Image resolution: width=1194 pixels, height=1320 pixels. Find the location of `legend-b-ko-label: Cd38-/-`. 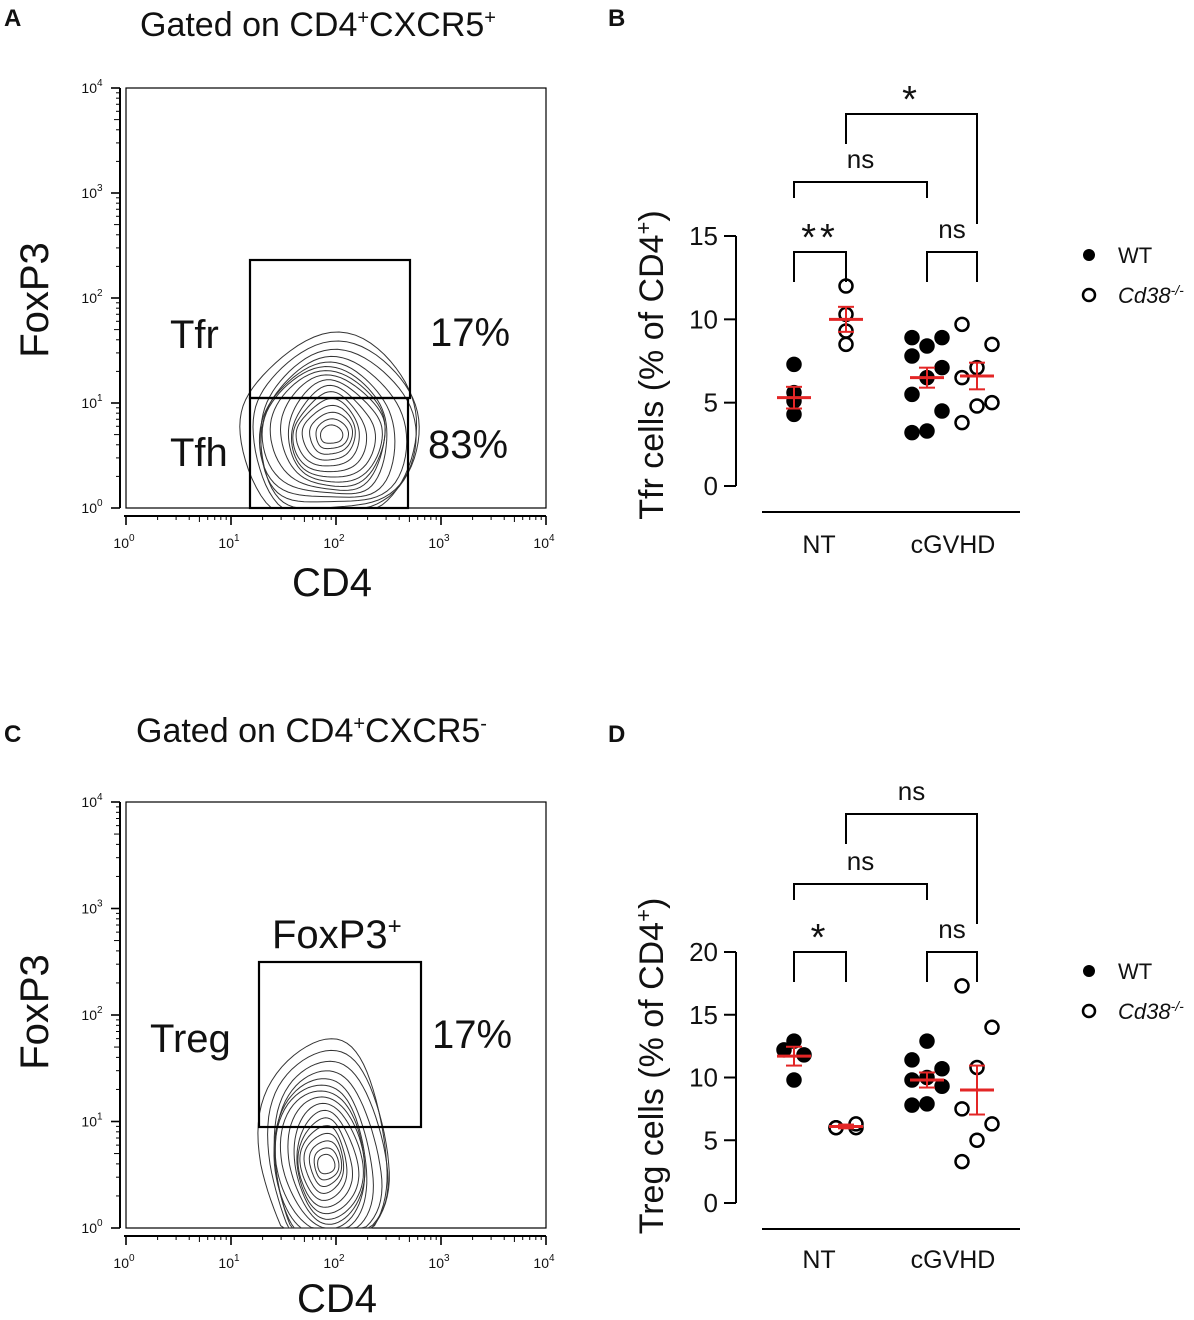

legend-b-ko-label: Cd38-/- is located at coordinates (1151, 295).